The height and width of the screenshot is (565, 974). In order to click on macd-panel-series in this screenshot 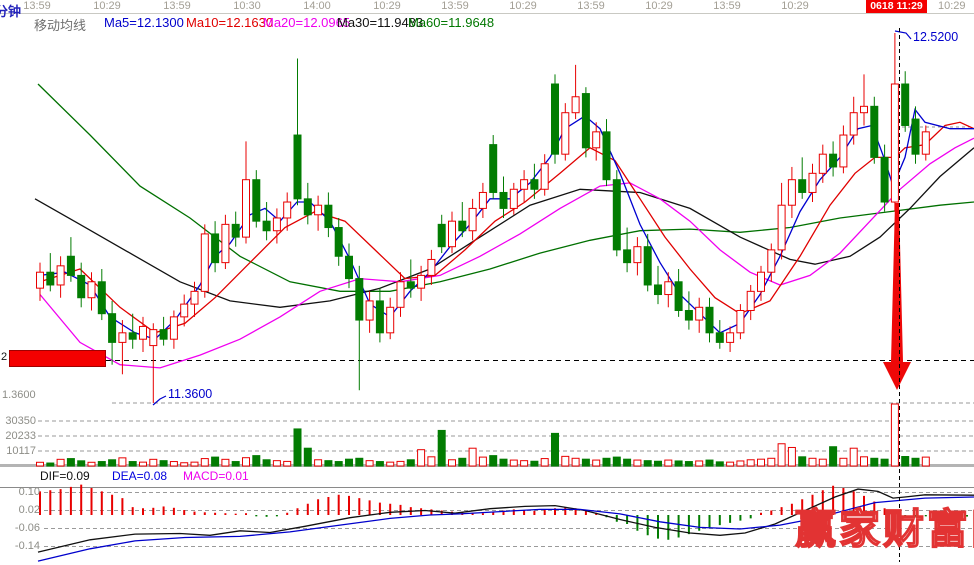, I will do `click(505, 523)`.